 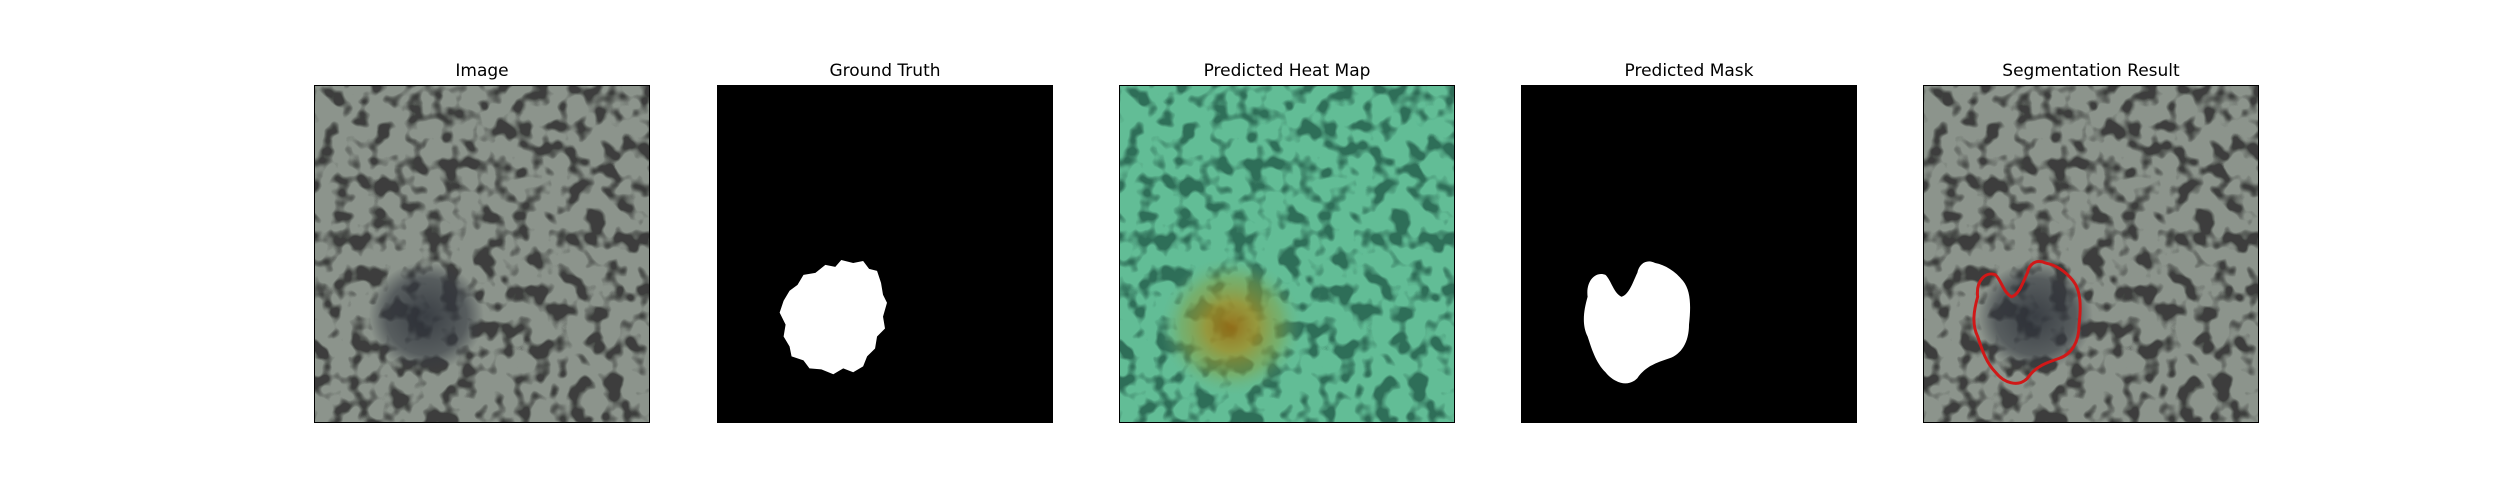 What do you see at coordinates (1287, 71) in the screenshot?
I see `panel-title: Predicted Heat Map` at bounding box center [1287, 71].